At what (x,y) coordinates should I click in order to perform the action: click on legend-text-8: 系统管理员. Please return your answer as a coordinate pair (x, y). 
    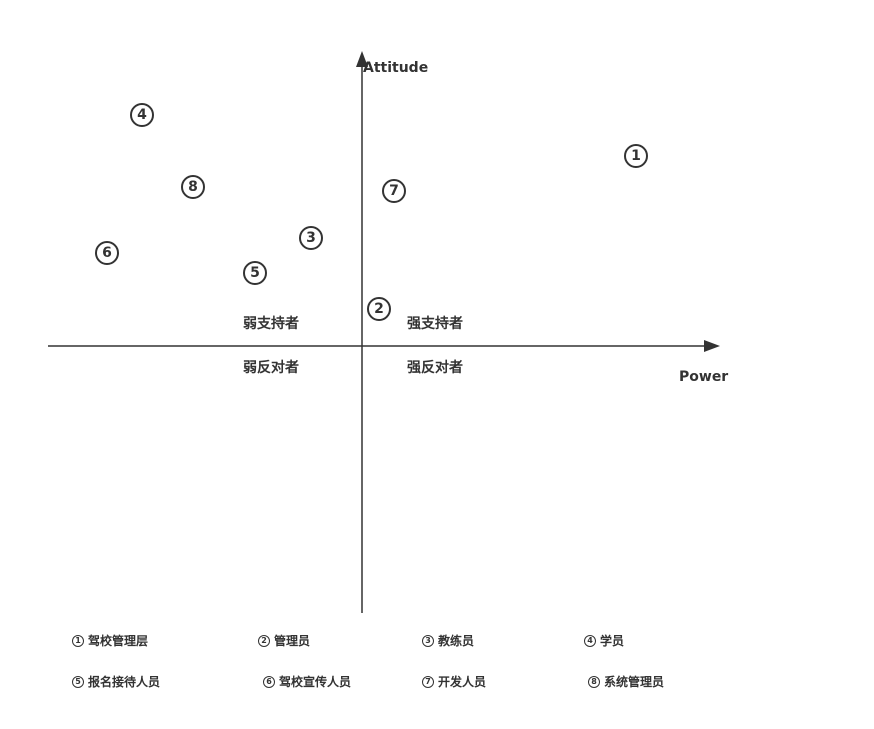
    Looking at the image, I should click on (634, 682).